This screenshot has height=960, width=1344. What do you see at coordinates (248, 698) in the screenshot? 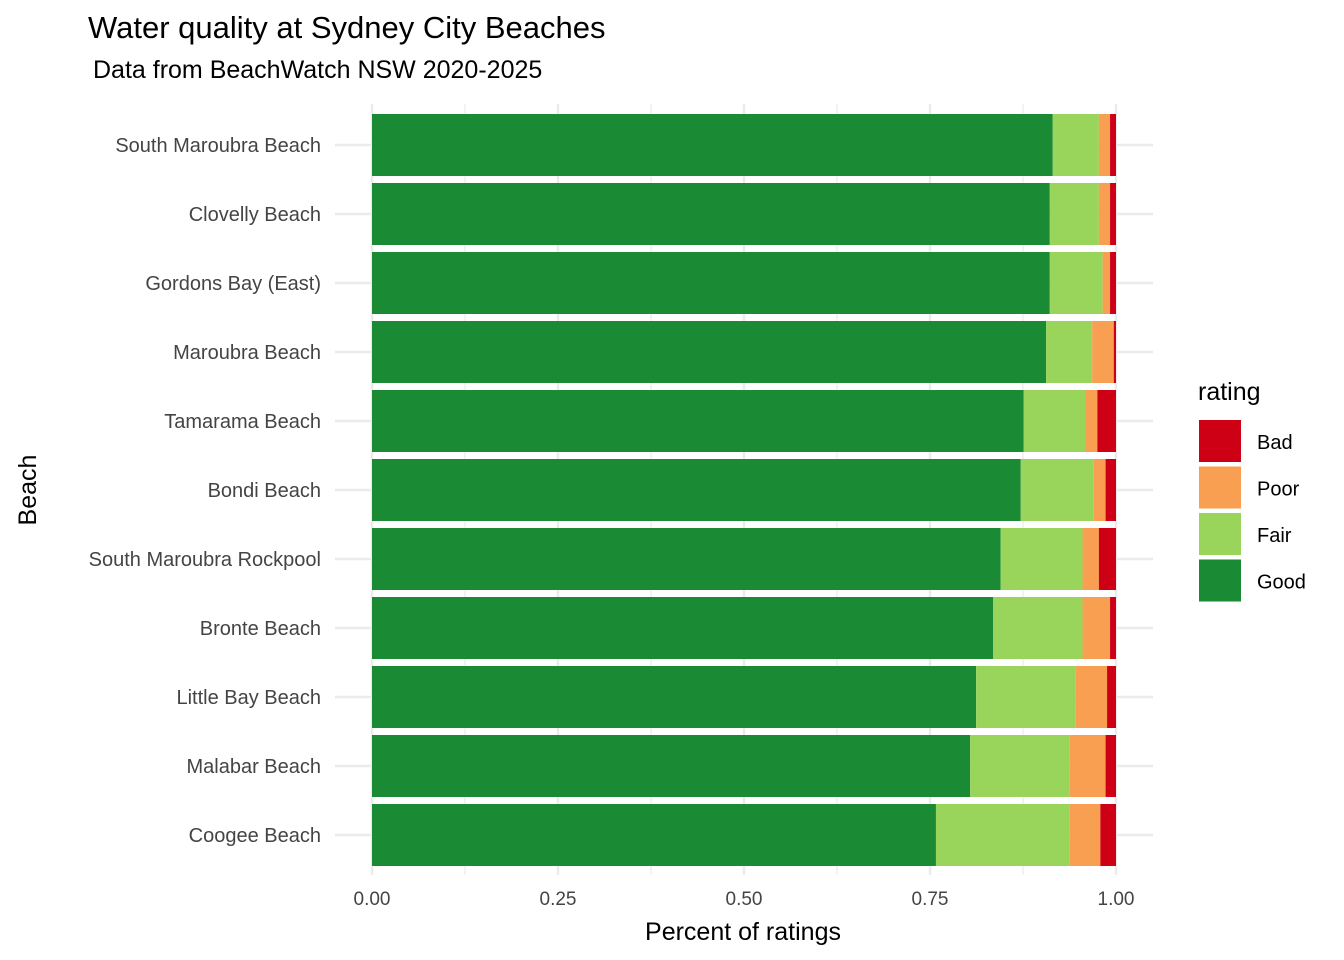
I see `y-tick-label: Little Bay Beach` at bounding box center [248, 698].